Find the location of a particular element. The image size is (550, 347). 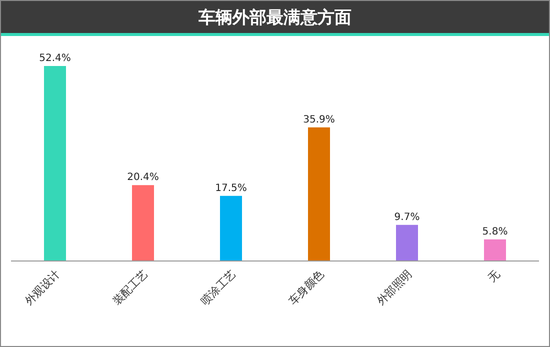

x-tick-label: 无 is located at coordinates (494, 275).